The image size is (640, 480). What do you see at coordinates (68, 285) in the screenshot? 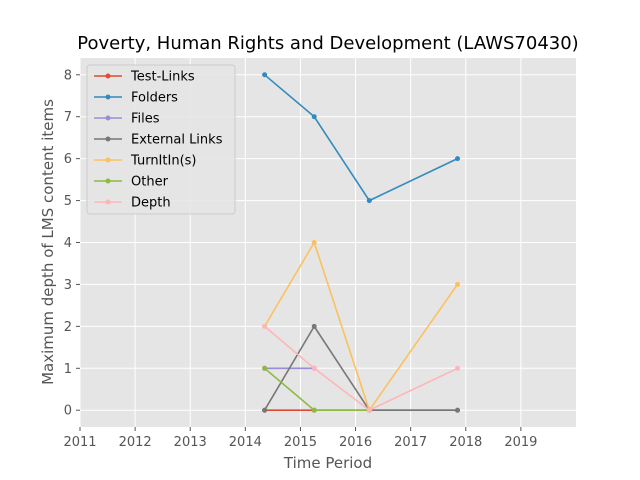
I see `y-tick-label: 3` at bounding box center [68, 285].